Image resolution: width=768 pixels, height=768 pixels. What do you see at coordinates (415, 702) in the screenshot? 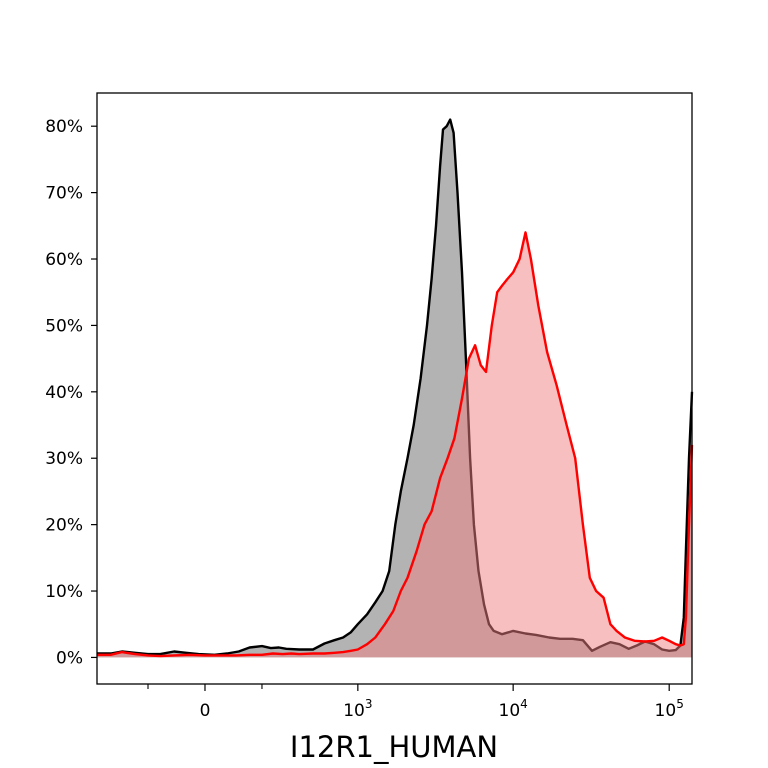
I see `x-axis: 0 10³ 10⁴ 10⁵` at bounding box center [415, 702].